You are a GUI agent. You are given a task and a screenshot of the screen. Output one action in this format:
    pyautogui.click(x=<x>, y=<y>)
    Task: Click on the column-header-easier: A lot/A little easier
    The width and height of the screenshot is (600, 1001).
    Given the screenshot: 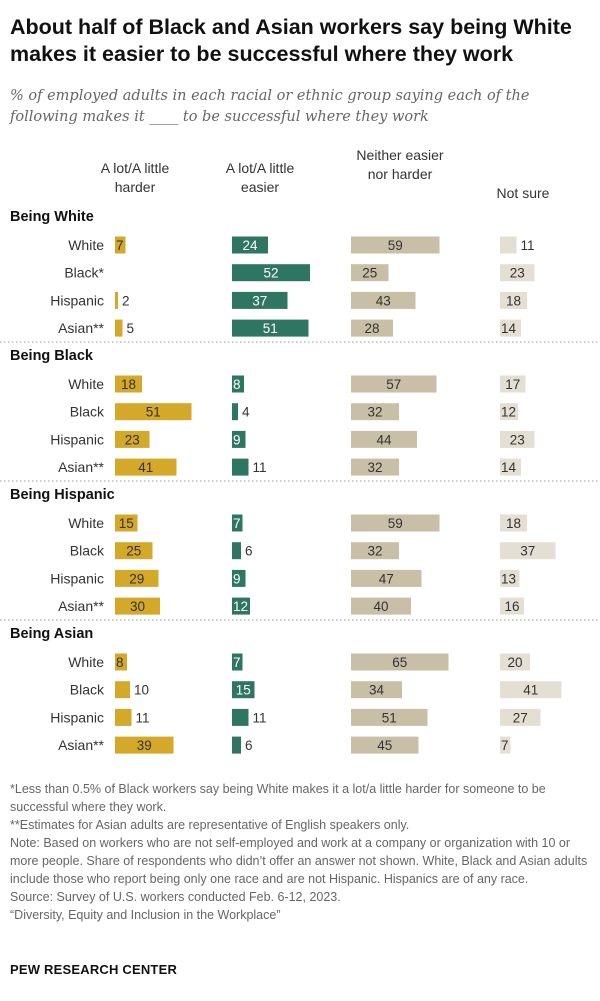 What is the action you would take?
    pyautogui.click(x=260, y=177)
    